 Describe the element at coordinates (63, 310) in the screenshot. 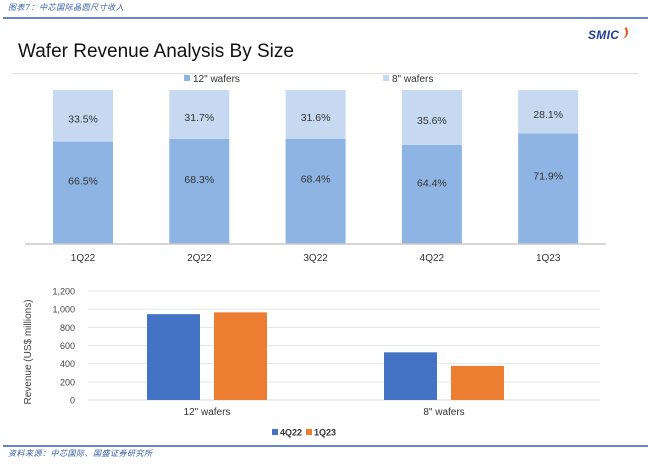

I see `y-tick-label: 1,000` at that location.